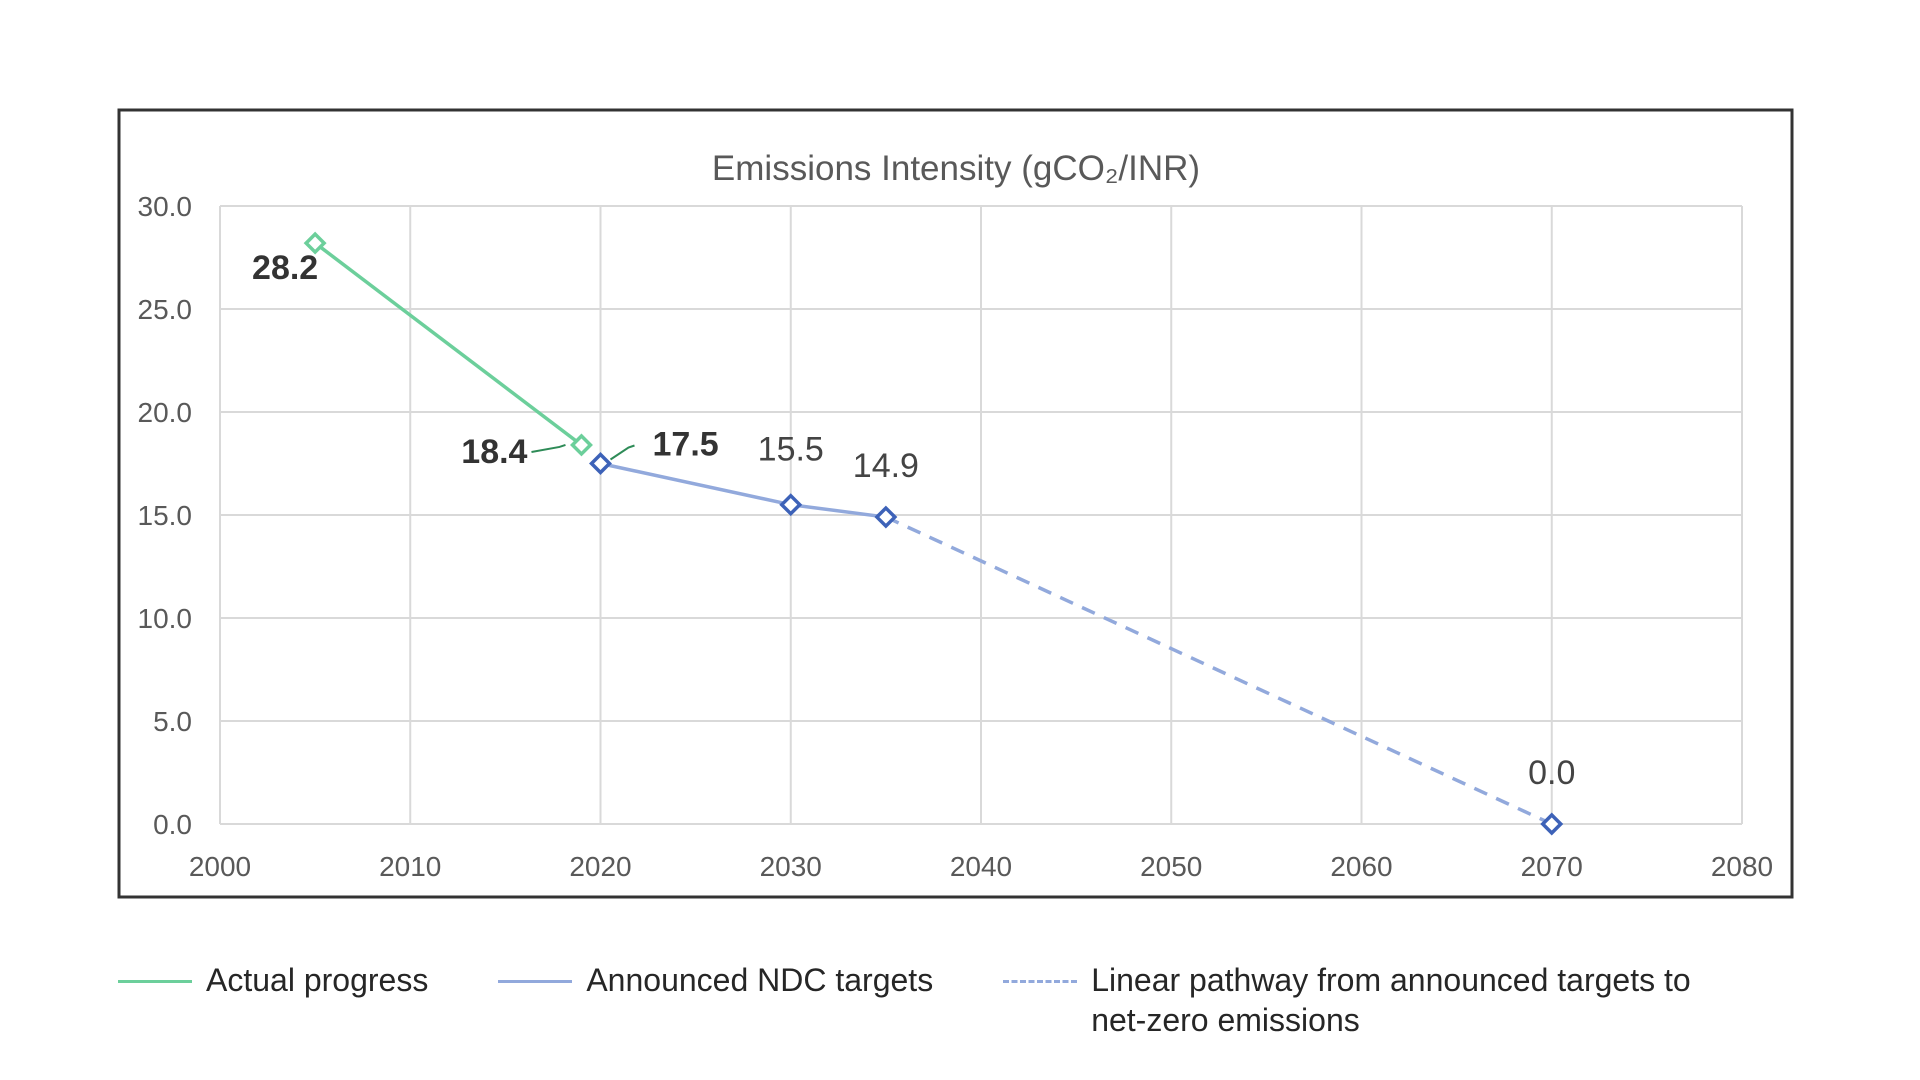 The width and height of the screenshot is (1920, 1080). What do you see at coordinates (686, 445) in the screenshot?
I see `data-label: 17.5` at bounding box center [686, 445].